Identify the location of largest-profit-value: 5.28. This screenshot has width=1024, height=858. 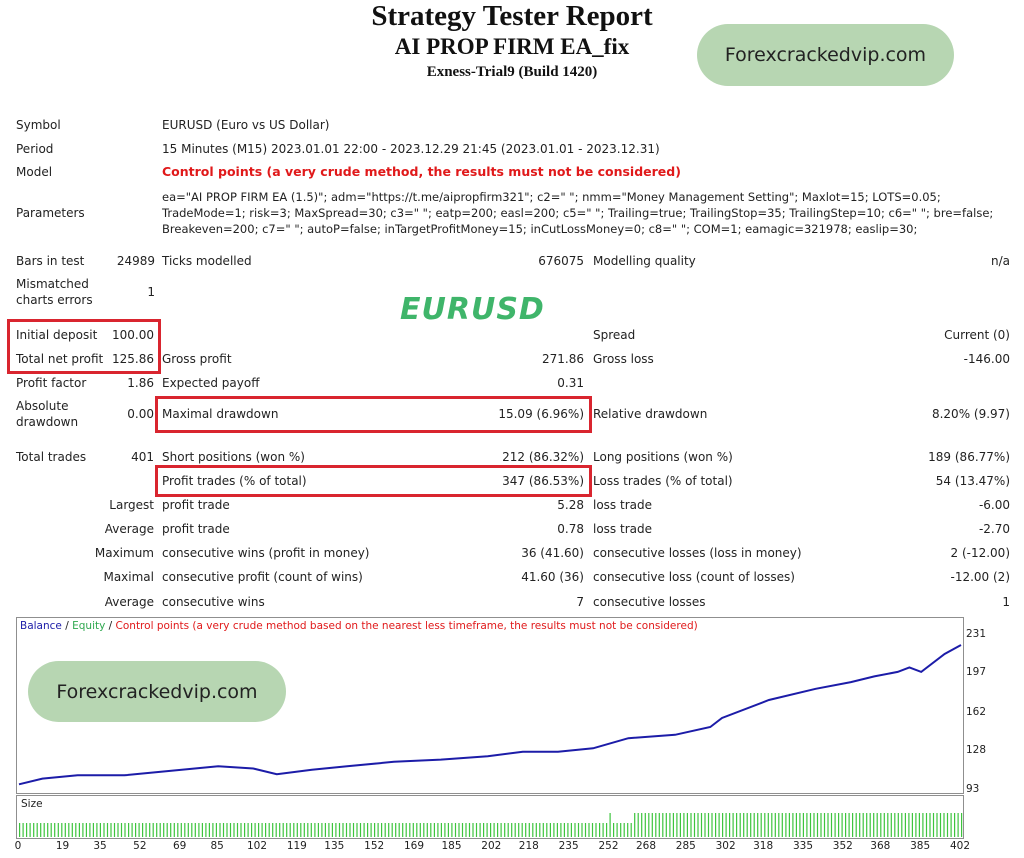
(570, 505).